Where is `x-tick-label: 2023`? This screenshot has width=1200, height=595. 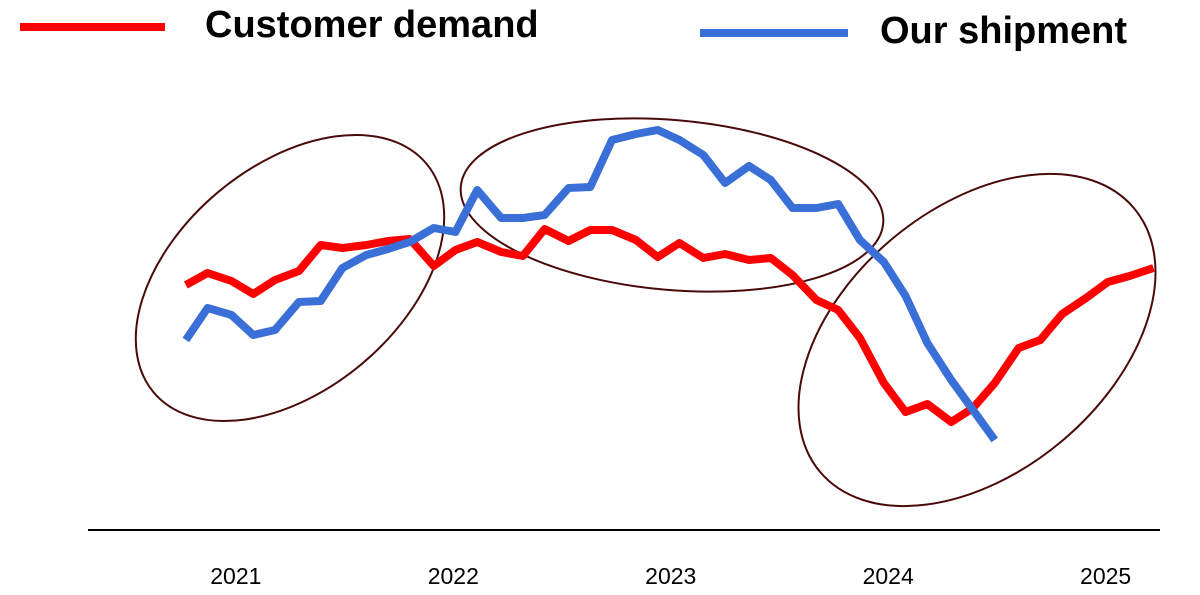 x-tick-label: 2023 is located at coordinates (670, 576).